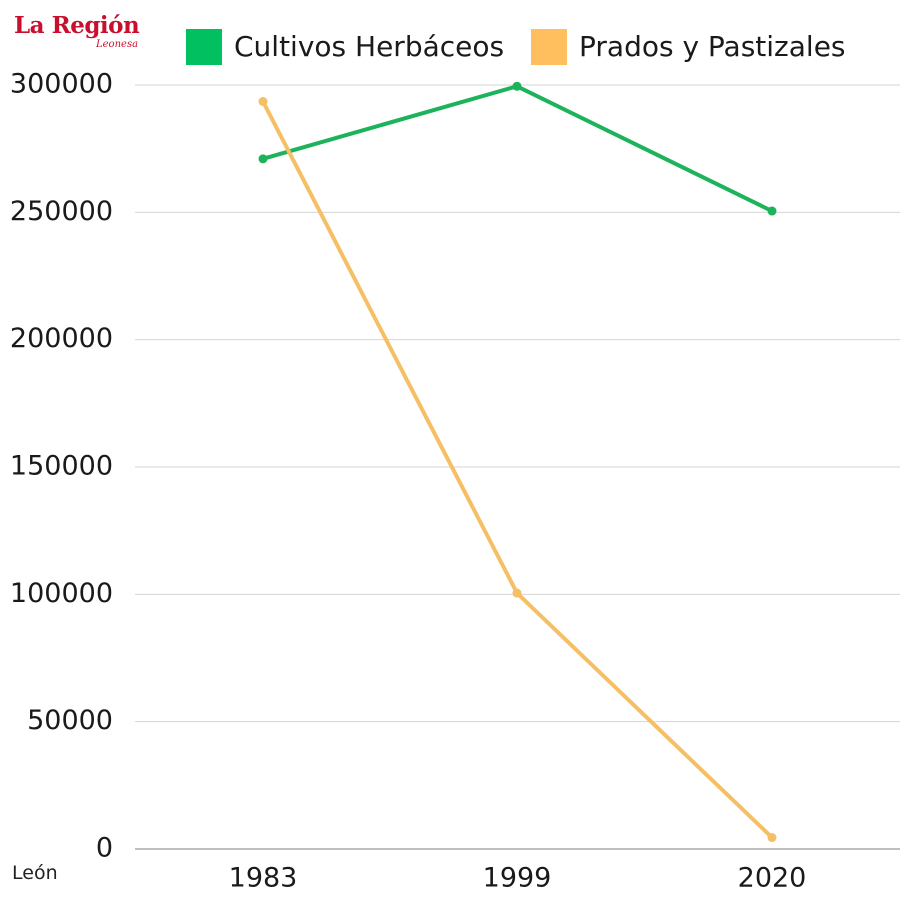  What do you see at coordinates (61, 84) in the screenshot?
I see `y-tick-label: 300000` at bounding box center [61, 84].